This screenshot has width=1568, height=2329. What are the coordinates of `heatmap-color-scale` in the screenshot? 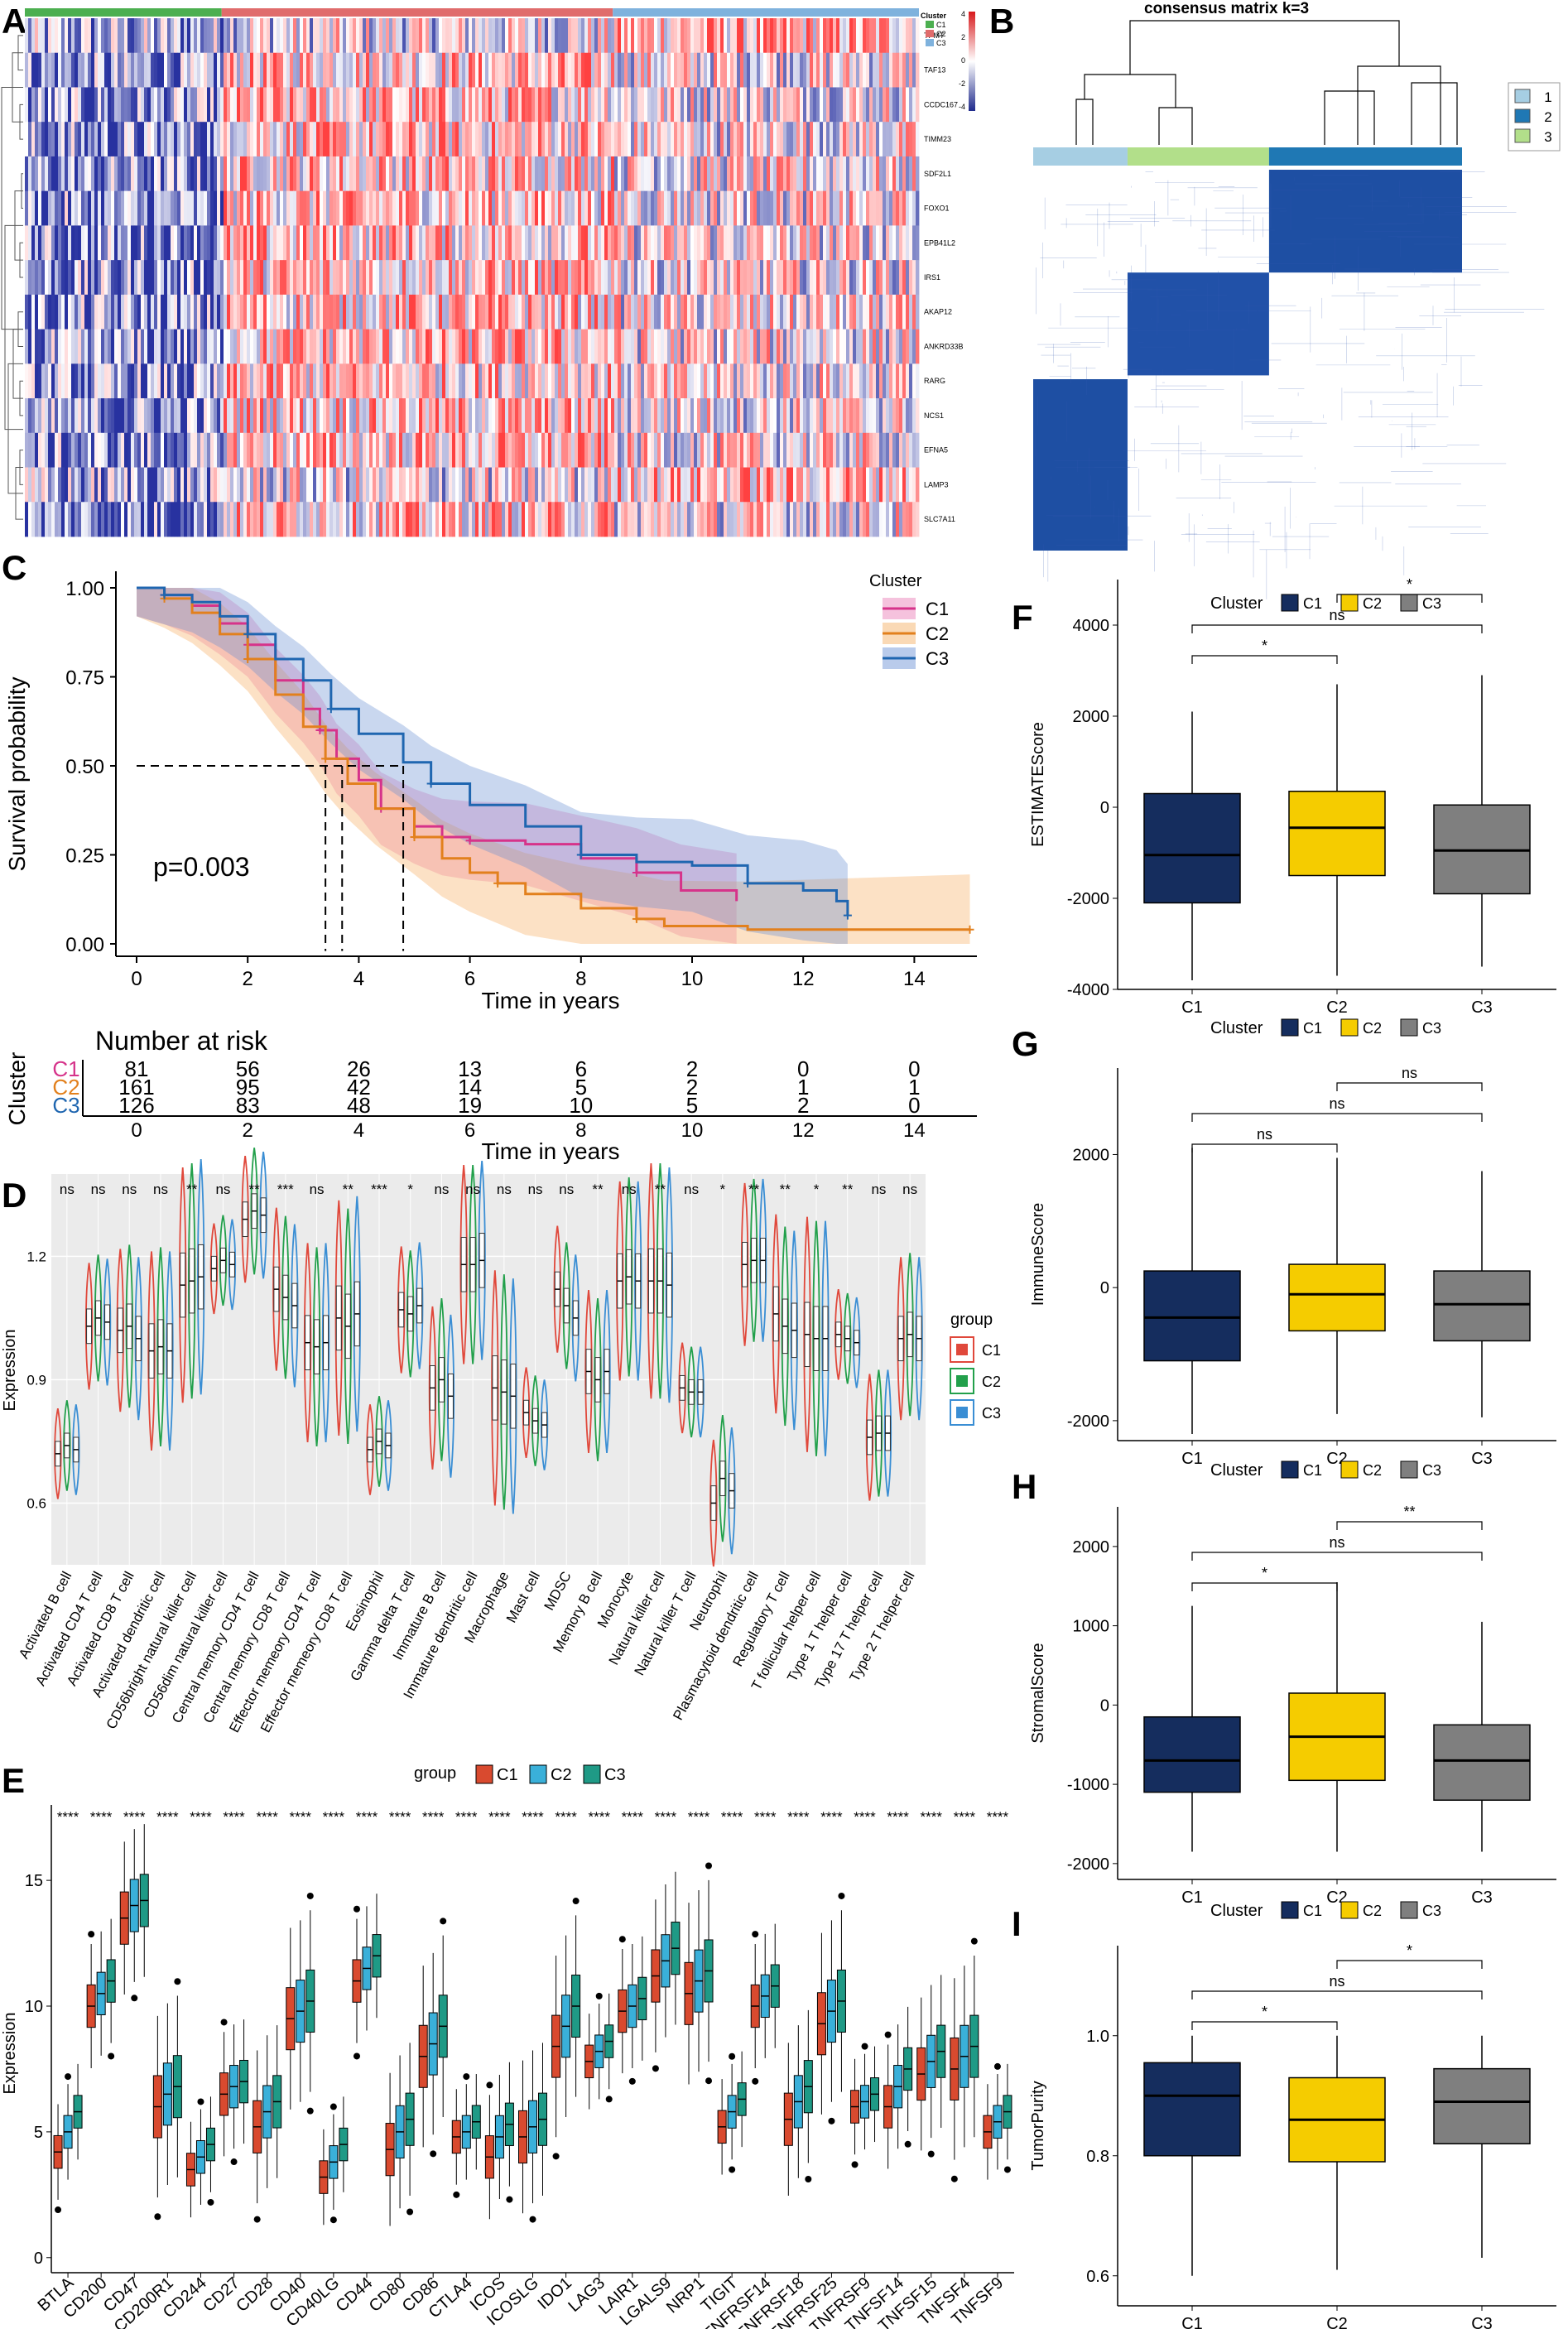 It's located at (972, 61).